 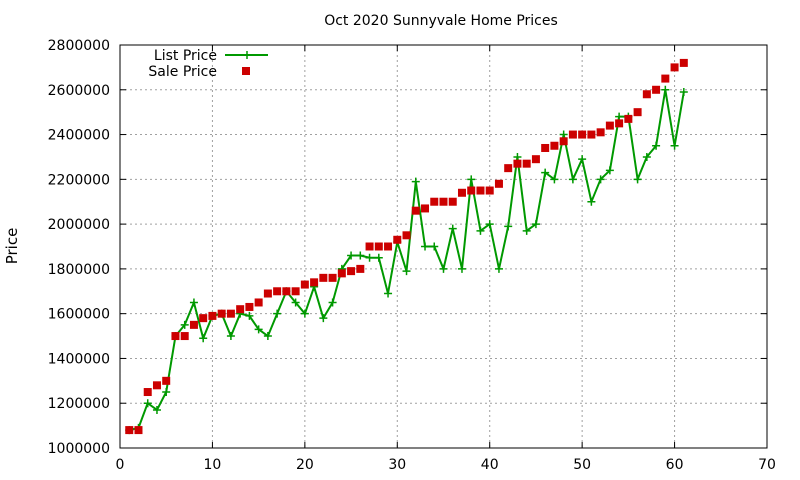 I want to click on y-axis-label: Price, so click(x=12, y=246).